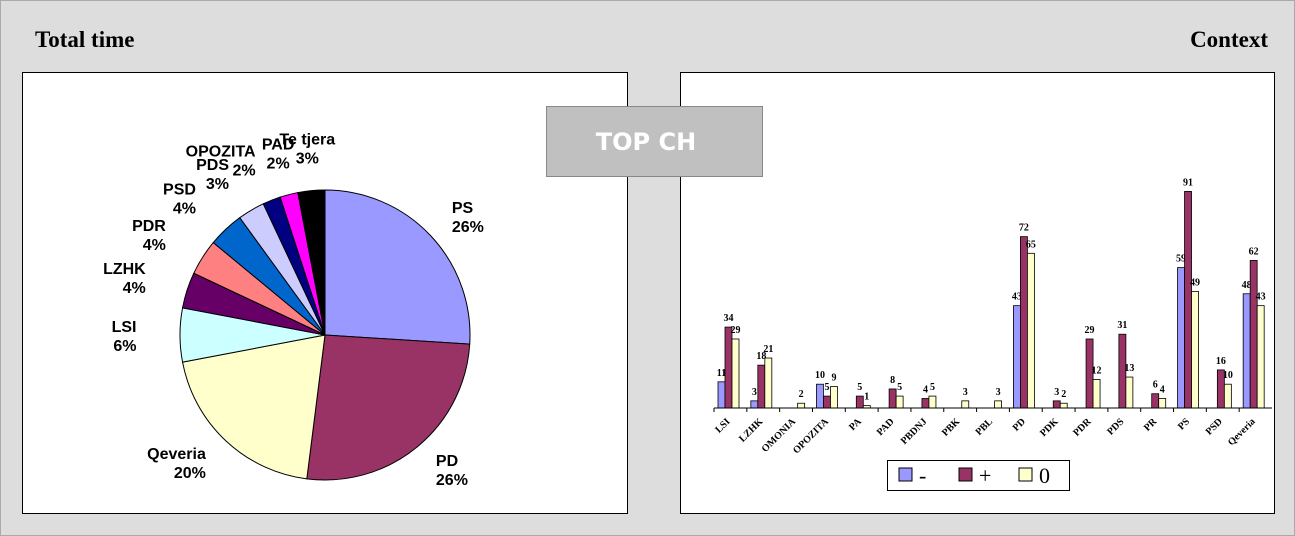 Image resolution: width=1295 pixels, height=536 pixels. Describe the element at coordinates (1024, 228) in the screenshot. I see `bar-value-label: 72` at that location.